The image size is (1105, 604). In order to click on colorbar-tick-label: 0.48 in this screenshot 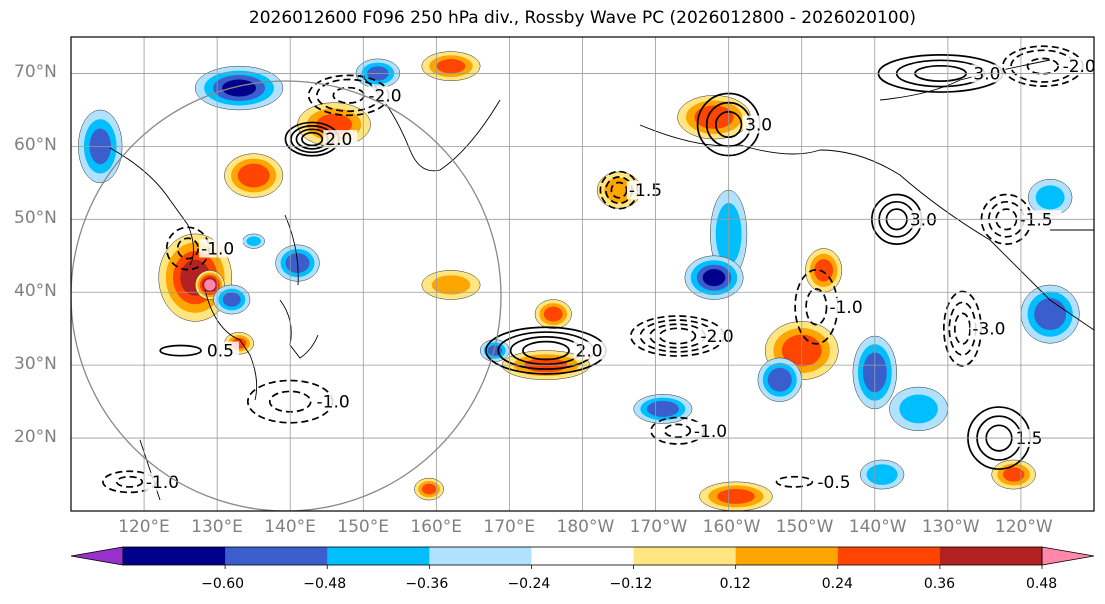, I will do `click(1042, 584)`.